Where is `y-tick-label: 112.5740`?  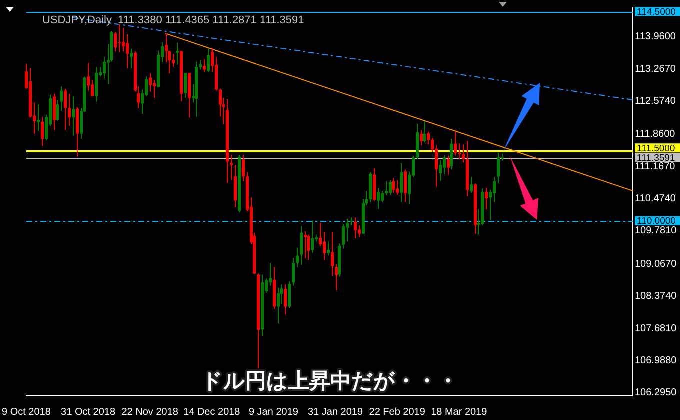
y-tick-label: 112.5740 is located at coordinates (655, 101).